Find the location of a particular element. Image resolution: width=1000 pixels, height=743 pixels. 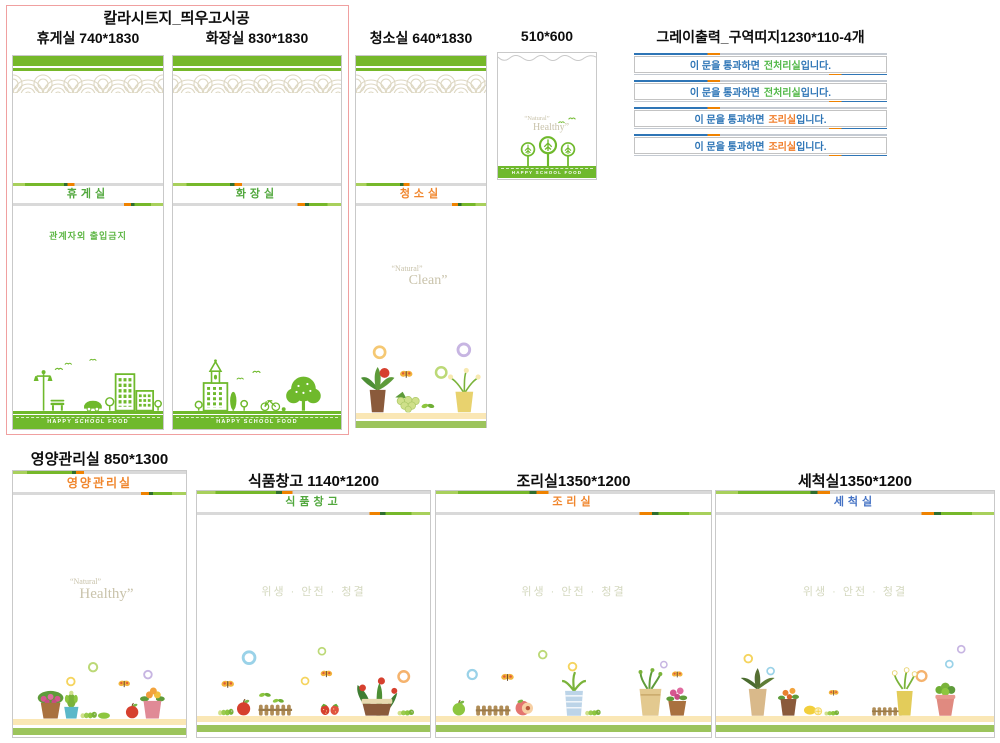

natural-healthy-slogan: “Natural” Healthy” is located at coordinates (99, 590).